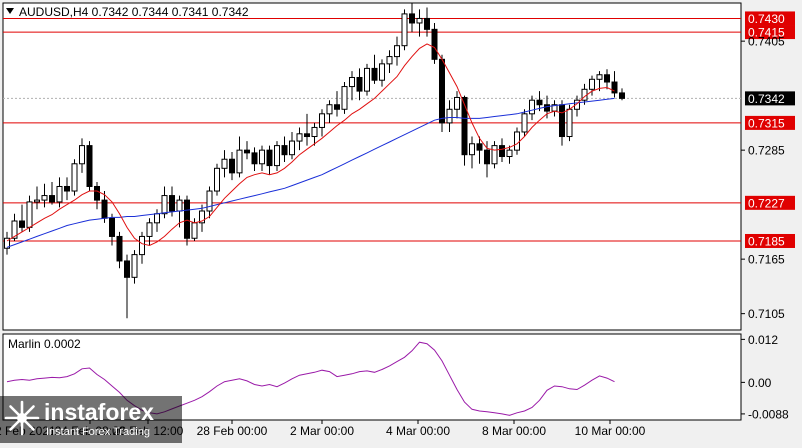 Image resolution: width=802 pixels, height=448 pixels. Describe the element at coordinates (134, 12) in the screenshot. I see `symbol-header: AUDUSD,H4 0.7342 0.7344 0.7341 0.7342` at that location.